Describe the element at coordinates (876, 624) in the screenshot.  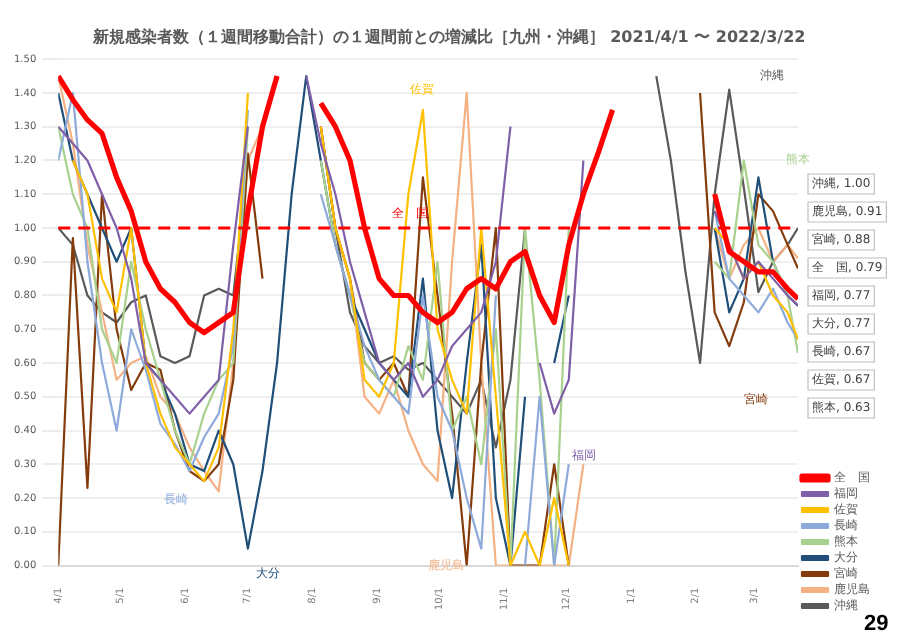
I see `text: 29` at that location.